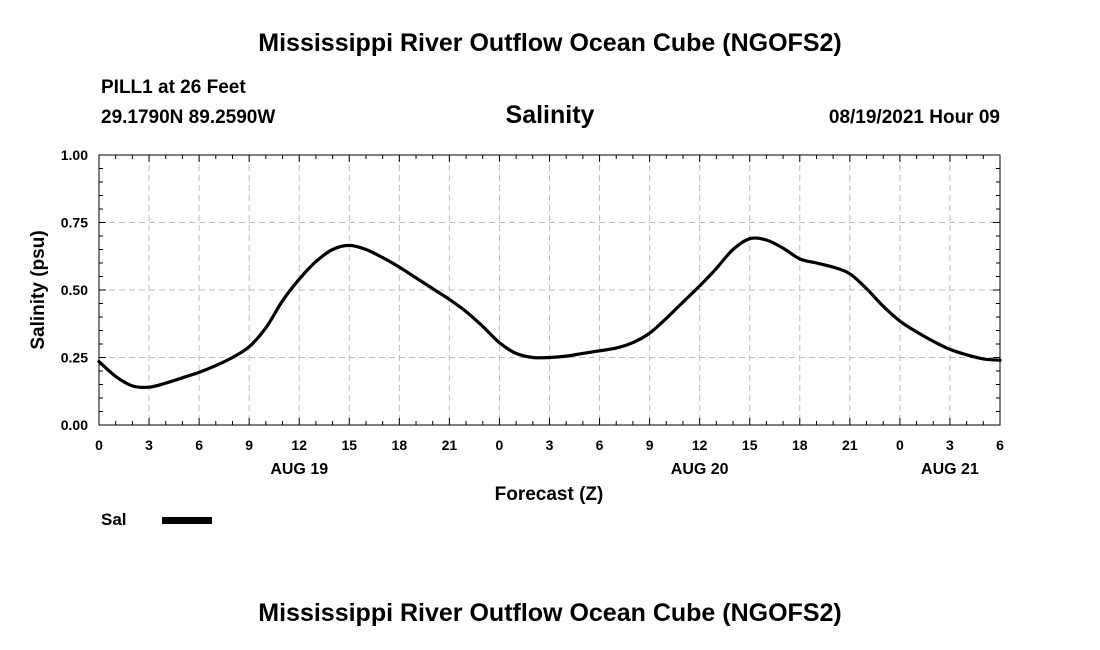 Image resolution: width=1100 pixels, height=650 pixels. I want to click on station-coordinates: 29.1790N 89.2590W, so click(188, 117).